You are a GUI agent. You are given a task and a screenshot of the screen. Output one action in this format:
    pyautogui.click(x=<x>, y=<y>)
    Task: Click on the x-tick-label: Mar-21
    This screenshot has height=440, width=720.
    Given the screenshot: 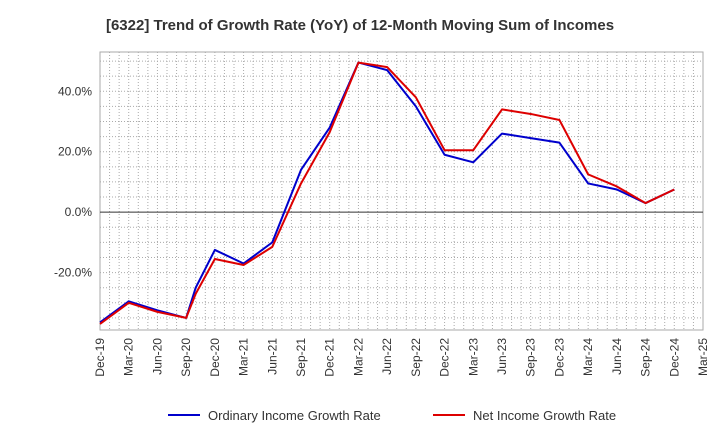 What is the action you would take?
    pyautogui.click(x=244, y=357)
    